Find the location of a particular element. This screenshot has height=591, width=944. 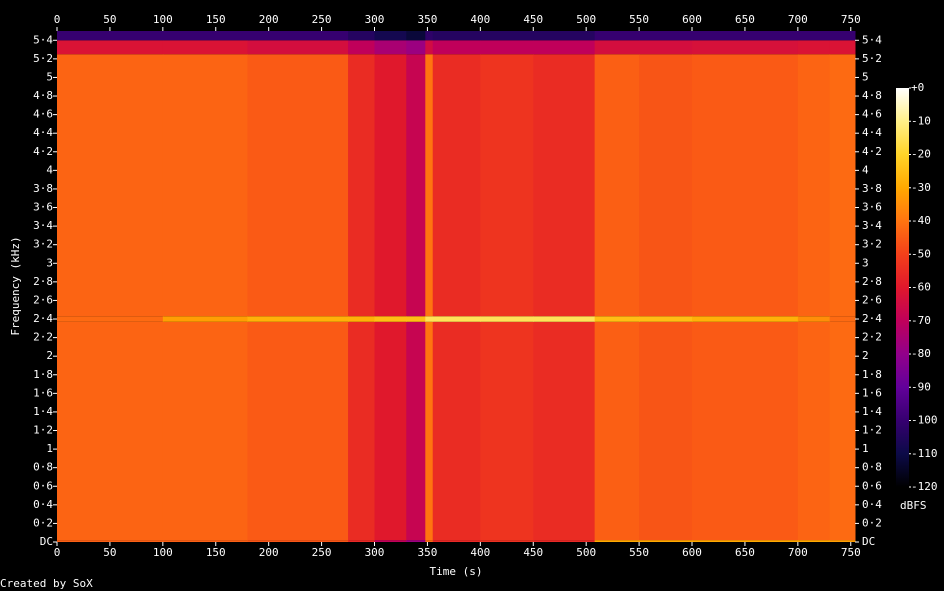

y-tick-label: 4·8 is located at coordinates (43, 95).